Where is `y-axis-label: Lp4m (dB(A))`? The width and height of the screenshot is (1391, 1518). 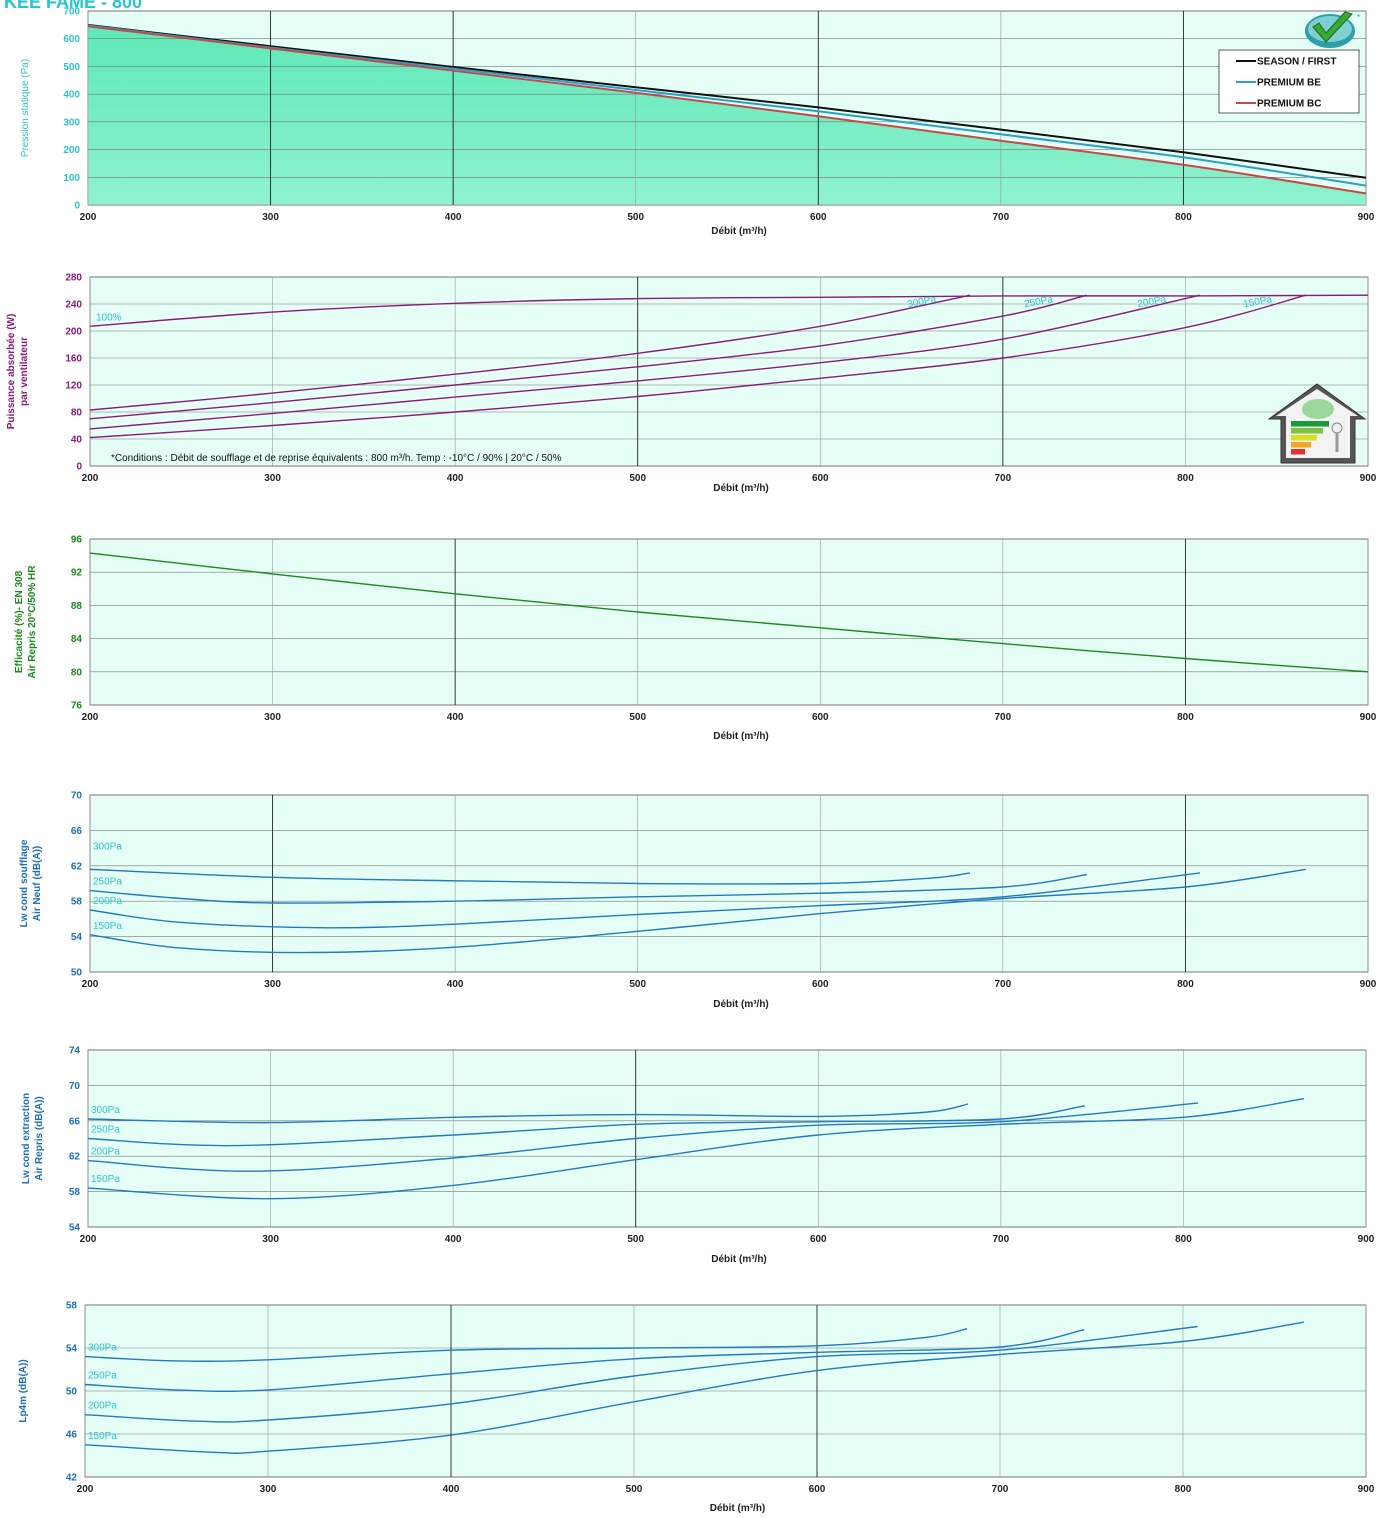
y-axis-label: Lp4m (dB(A)) is located at coordinates (23, 1390).